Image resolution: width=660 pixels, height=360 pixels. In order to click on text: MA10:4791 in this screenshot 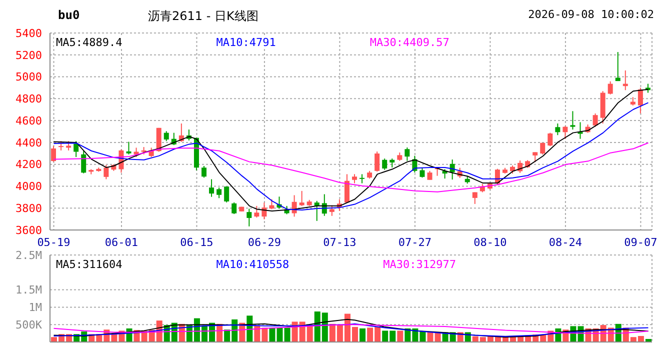, I will do `click(246, 42)`.